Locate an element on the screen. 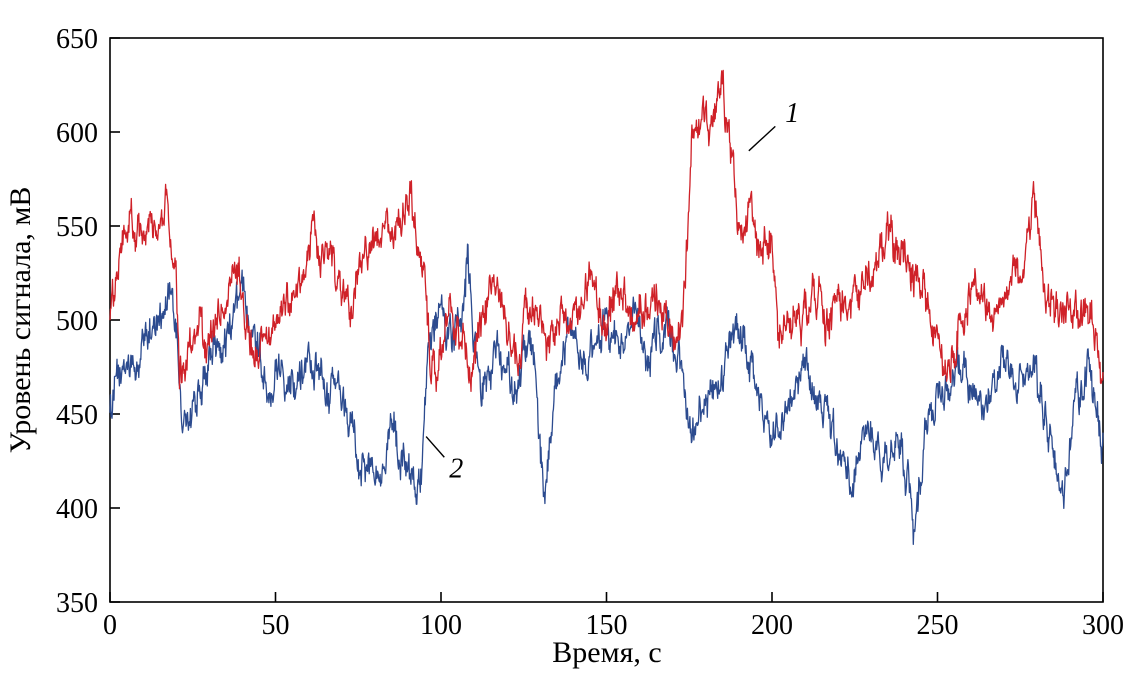 Image resolution: width=1135 pixels, height=694 pixels. y-axis-ticks is located at coordinates (115, 320).